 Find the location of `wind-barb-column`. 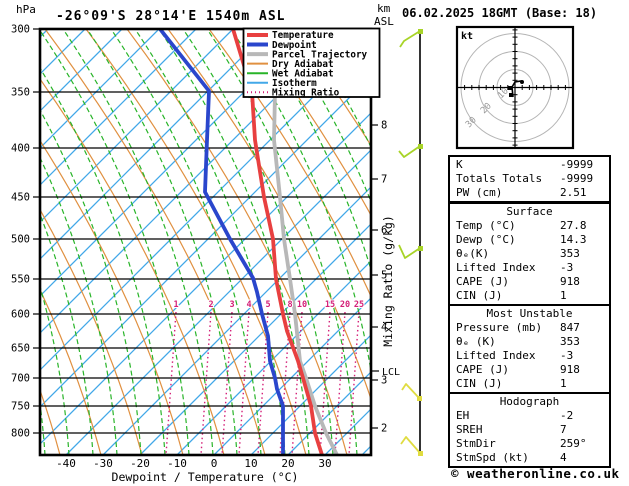

wind-barb-column is located at coordinates (410, 242).